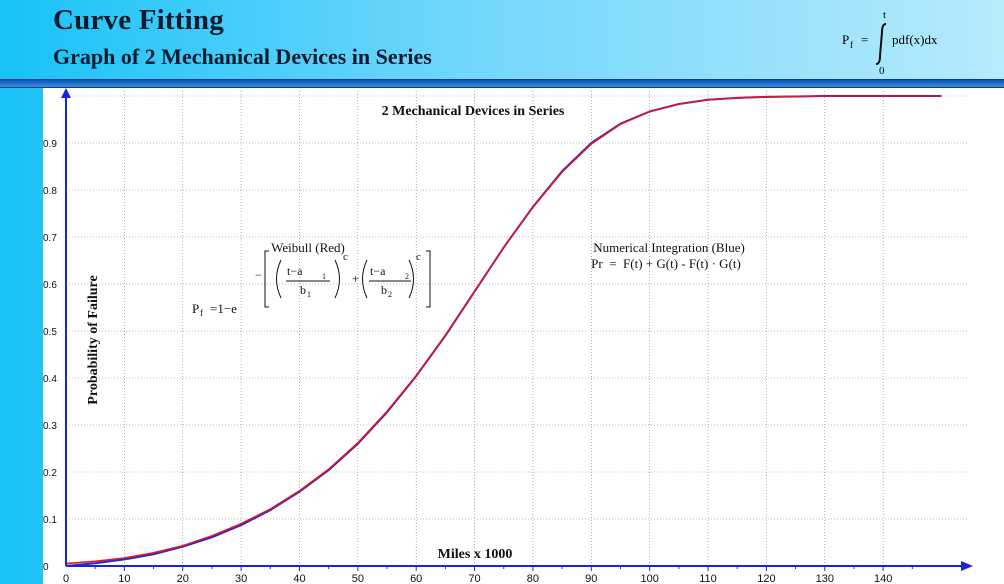  I want to click on y-axis-arrow, so click(66, 93).